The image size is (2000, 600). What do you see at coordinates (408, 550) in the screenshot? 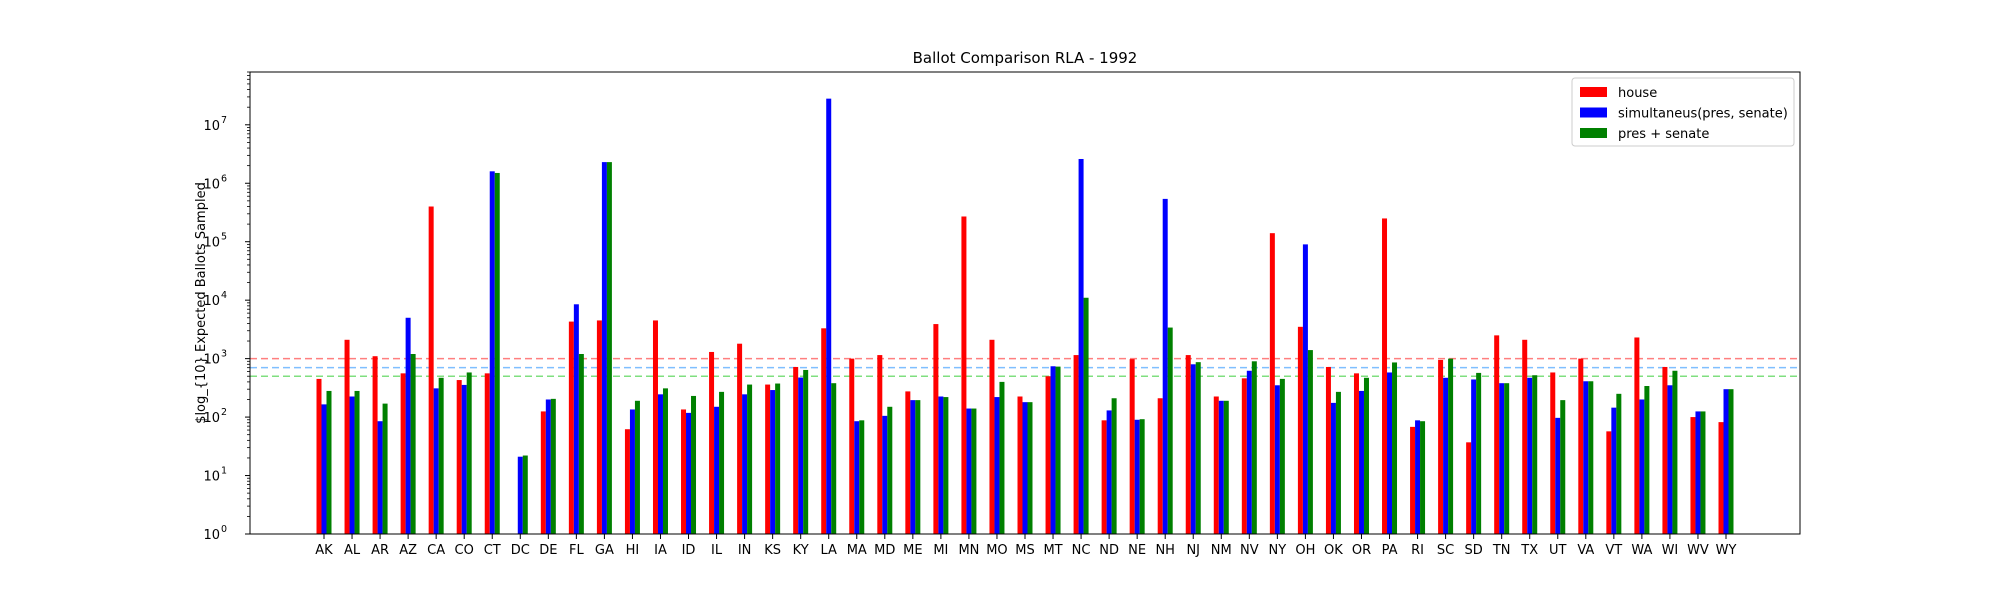
I see `x-tick-label: AZ` at bounding box center [408, 550].